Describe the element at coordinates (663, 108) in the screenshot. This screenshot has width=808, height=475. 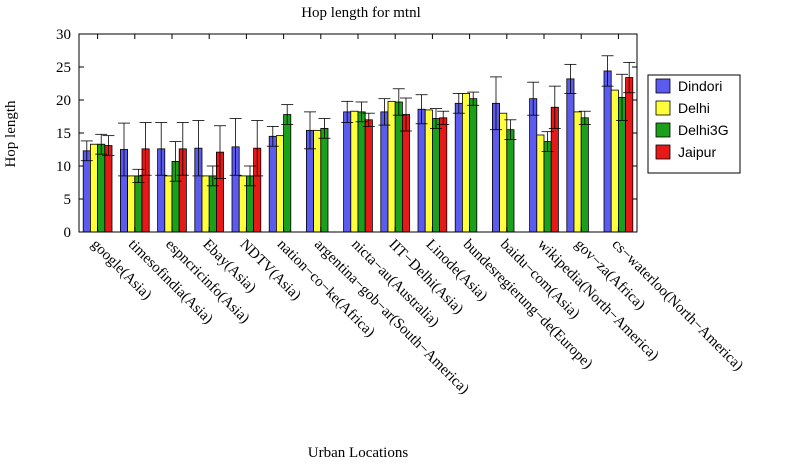
I see `legend-swatch-delhi` at that location.